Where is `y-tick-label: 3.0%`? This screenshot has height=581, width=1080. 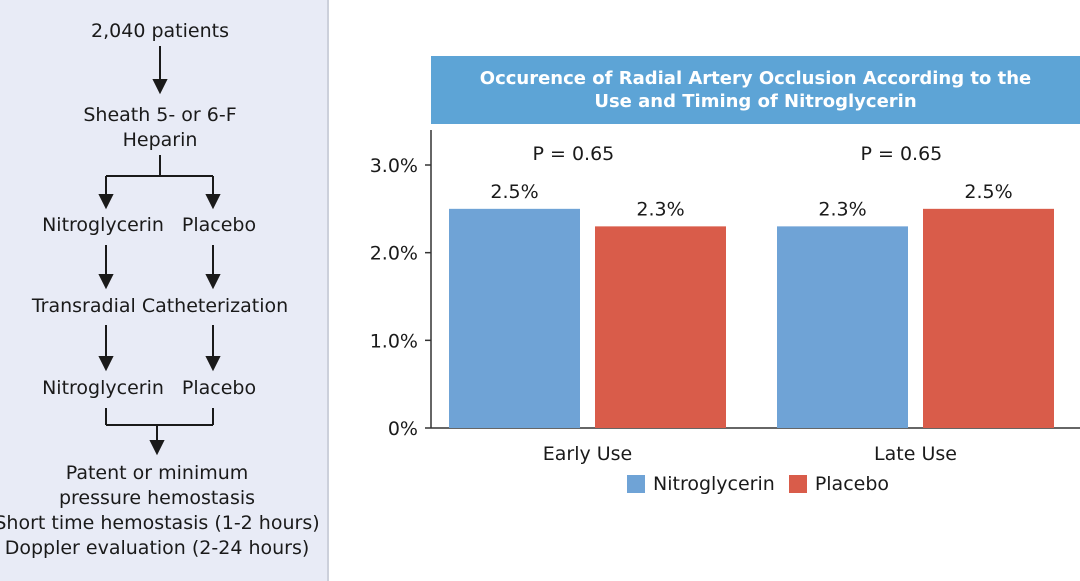
y-tick-label: 3.0% is located at coordinates (394, 166).